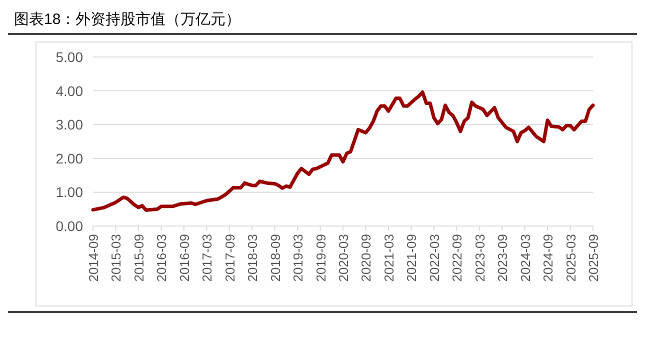  What do you see at coordinates (593, 258) in the screenshot?
I see `x-tick-label: 2025-09` at bounding box center [593, 258].